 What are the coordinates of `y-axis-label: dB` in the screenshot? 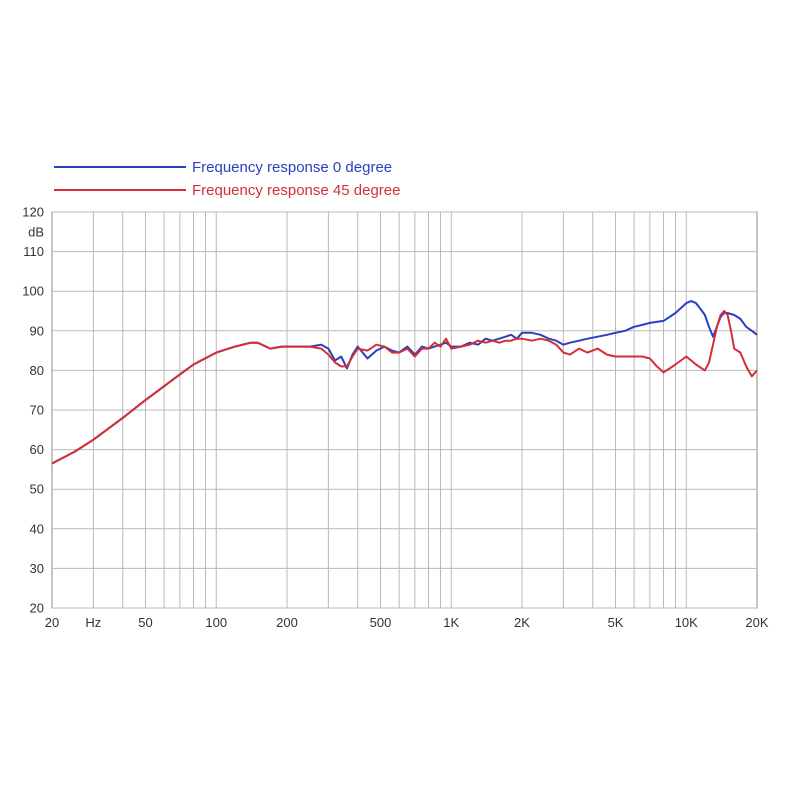 It's located at (36, 231).